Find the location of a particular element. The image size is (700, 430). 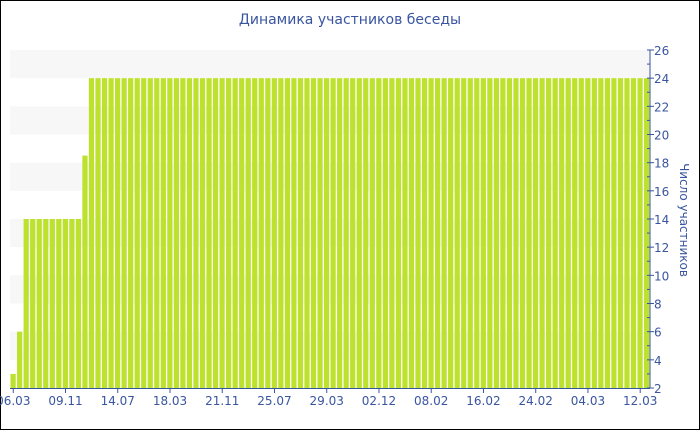

y-tick-label: 24 is located at coordinates (661, 79).